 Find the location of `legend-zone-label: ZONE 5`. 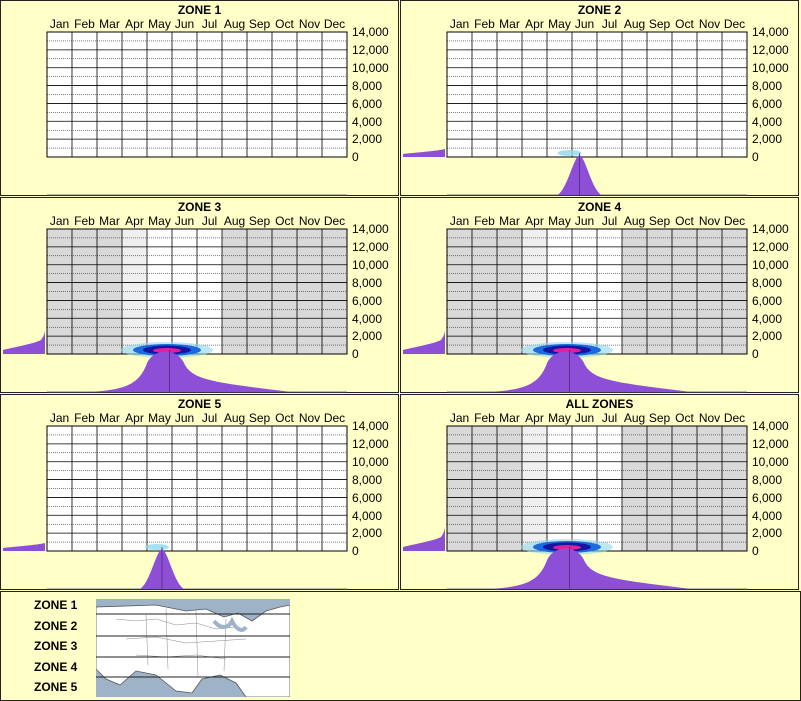

legend-zone-label: ZONE 5 is located at coordinates (56, 687).